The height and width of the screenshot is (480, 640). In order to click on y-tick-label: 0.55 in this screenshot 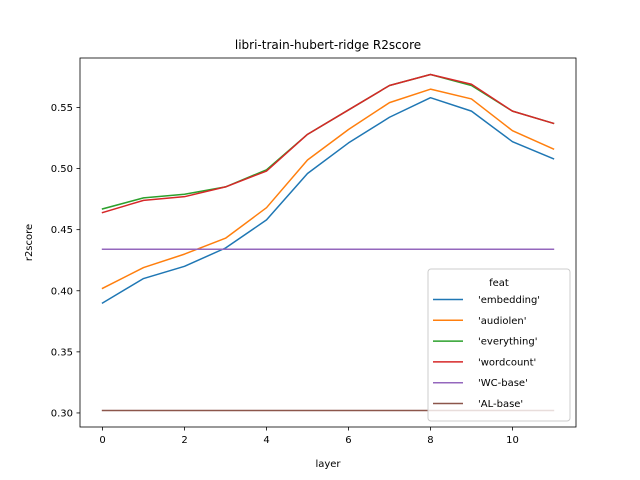, I will do `click(62, 108)`.